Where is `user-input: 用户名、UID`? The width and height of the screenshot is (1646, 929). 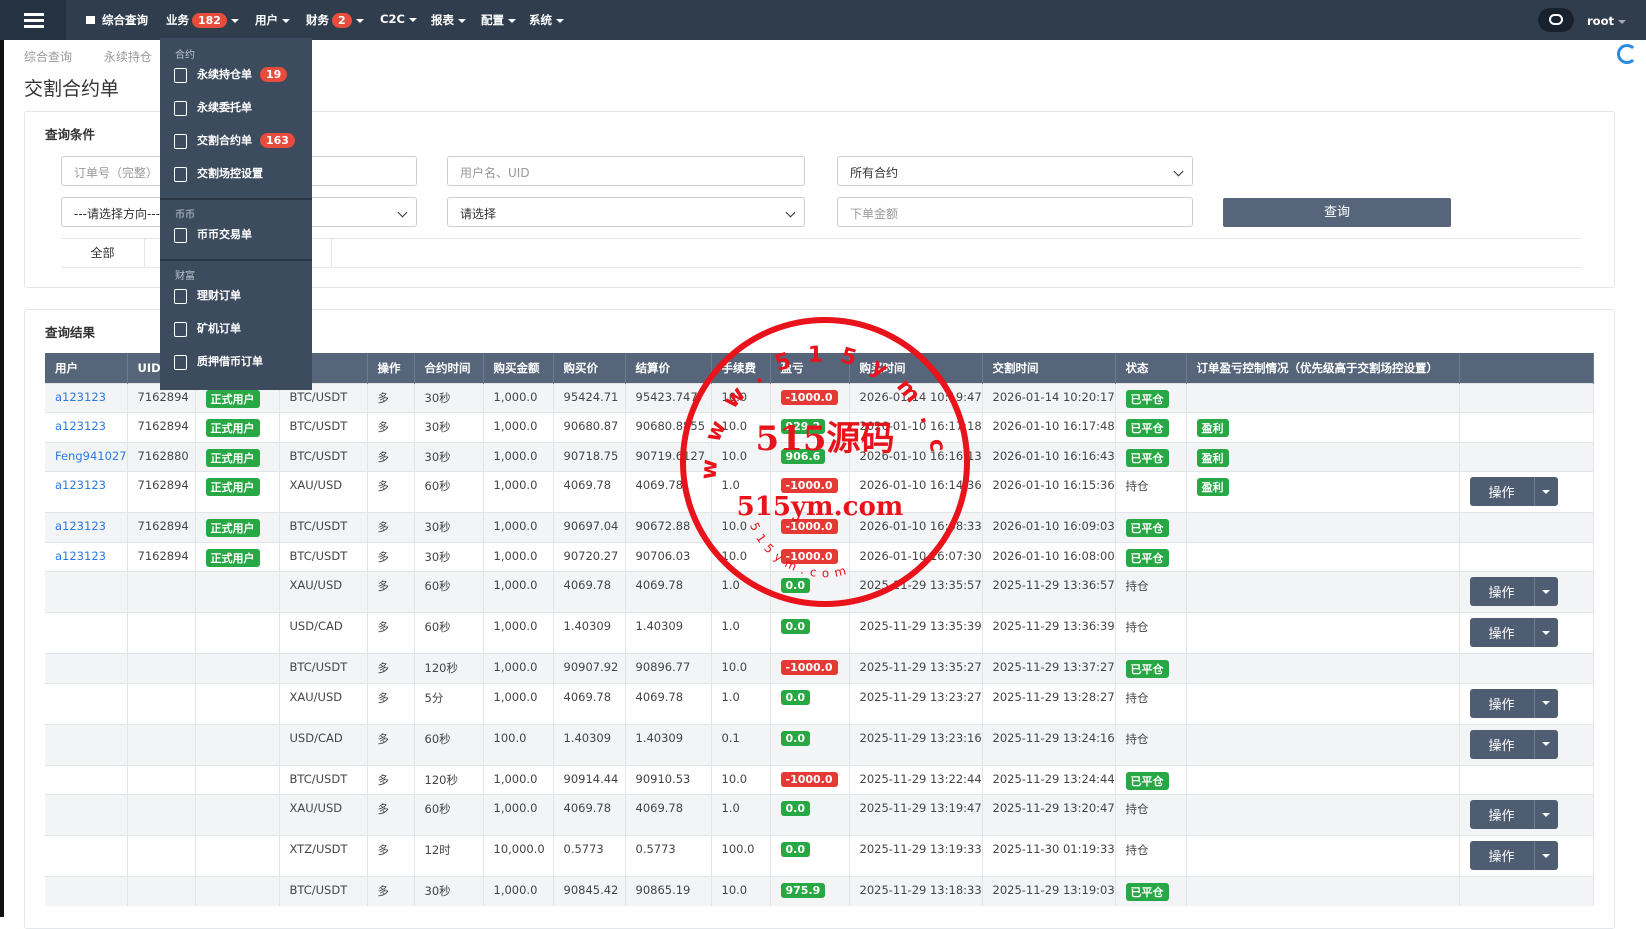 user-input: 用户名、UID is located at coordinates (626, 171).